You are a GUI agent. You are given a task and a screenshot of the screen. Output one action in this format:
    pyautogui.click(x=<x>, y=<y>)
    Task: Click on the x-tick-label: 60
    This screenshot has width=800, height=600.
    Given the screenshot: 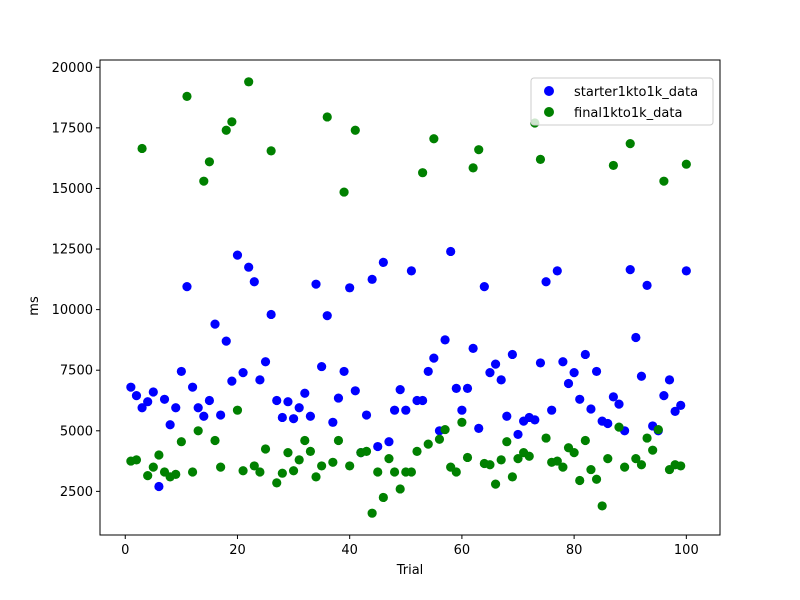 What is the action you would take?
    pyautogui.click(x=462, y=550)
    